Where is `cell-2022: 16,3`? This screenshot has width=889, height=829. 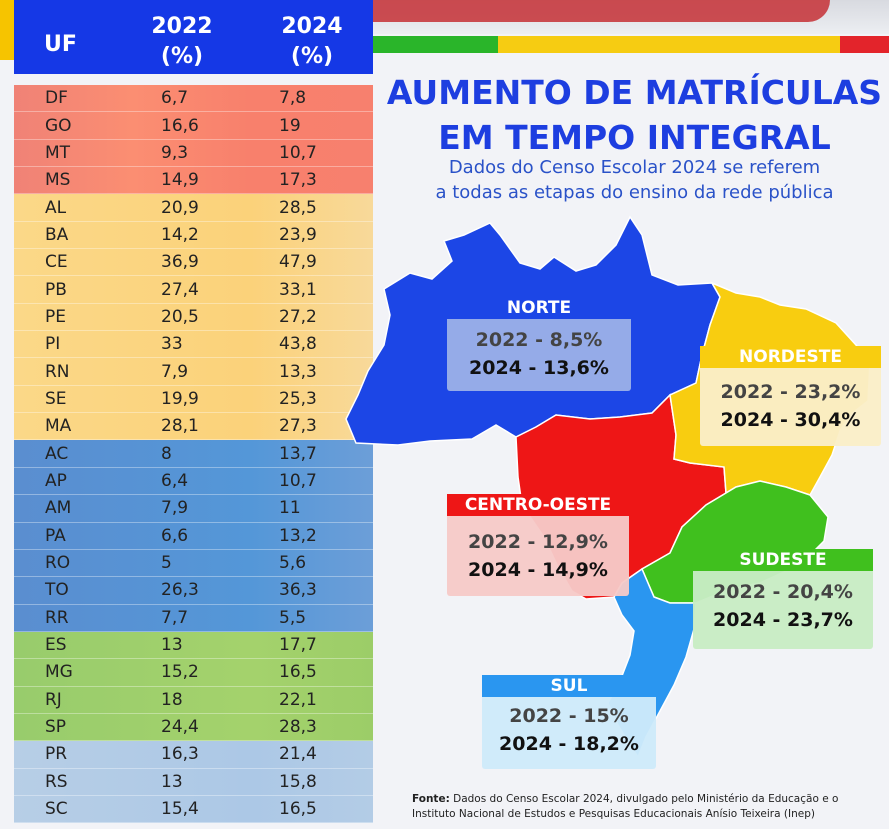 cell-2022: 16,3 is located at coordinates (180, 754).